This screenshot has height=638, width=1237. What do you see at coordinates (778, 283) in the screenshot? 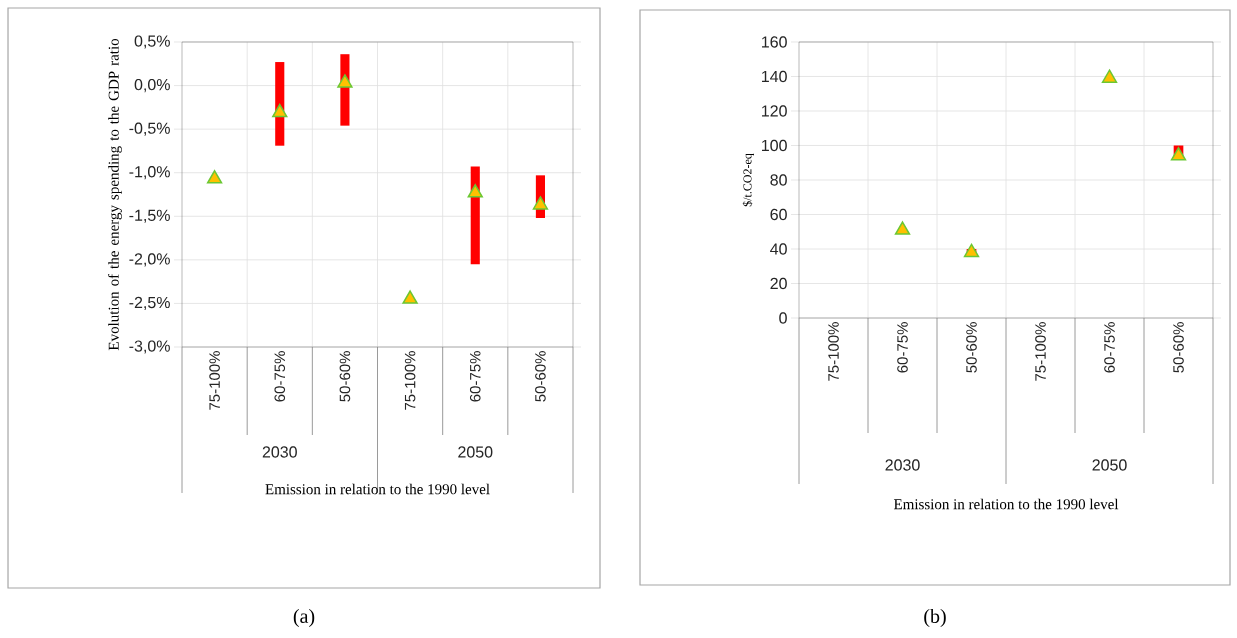
I see `y-tick-label: 20` at bounding box center [778, 283].